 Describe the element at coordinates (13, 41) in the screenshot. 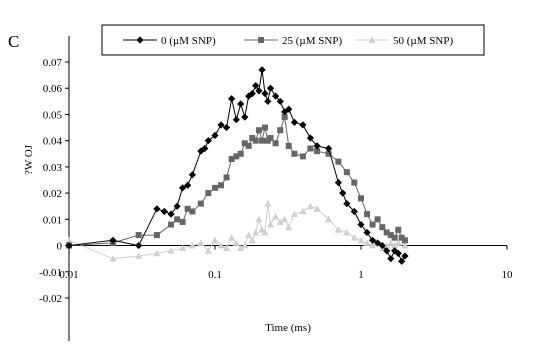

I see `panel-label: C` at that location.